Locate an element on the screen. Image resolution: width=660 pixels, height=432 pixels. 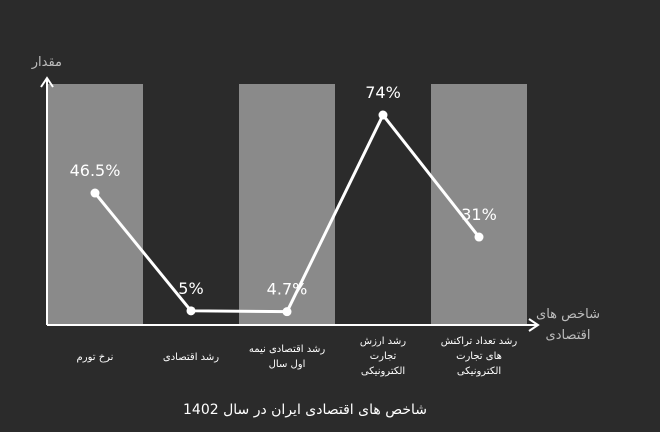
x-axis-label: شاخص های اقتصادی is located at coordinates (568, 325).